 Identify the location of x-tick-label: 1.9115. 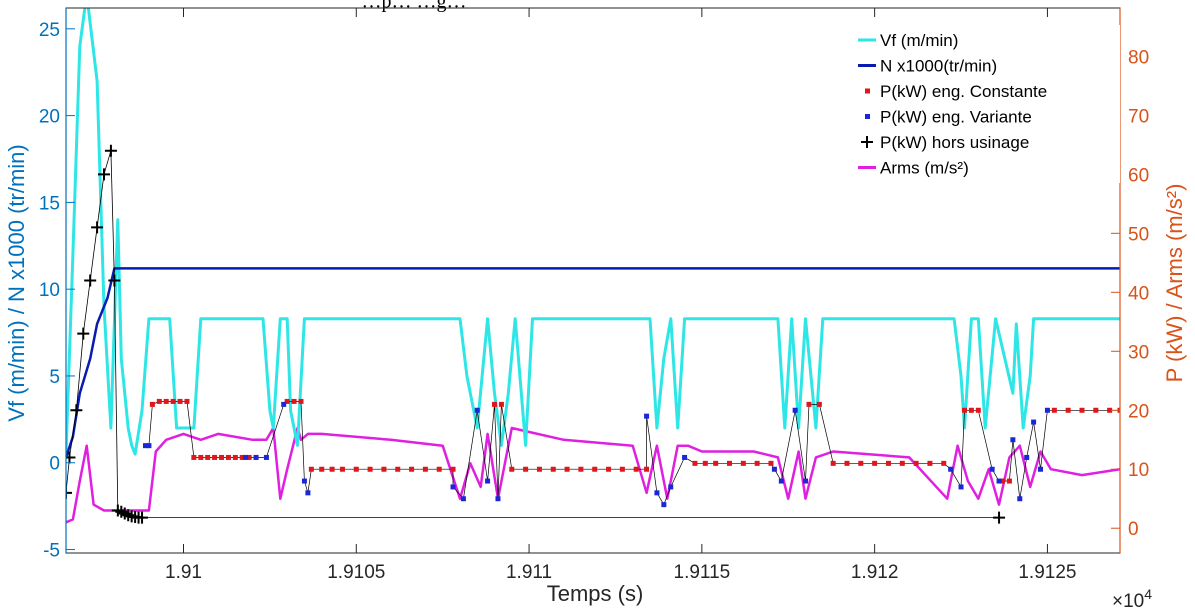
(702, 572).